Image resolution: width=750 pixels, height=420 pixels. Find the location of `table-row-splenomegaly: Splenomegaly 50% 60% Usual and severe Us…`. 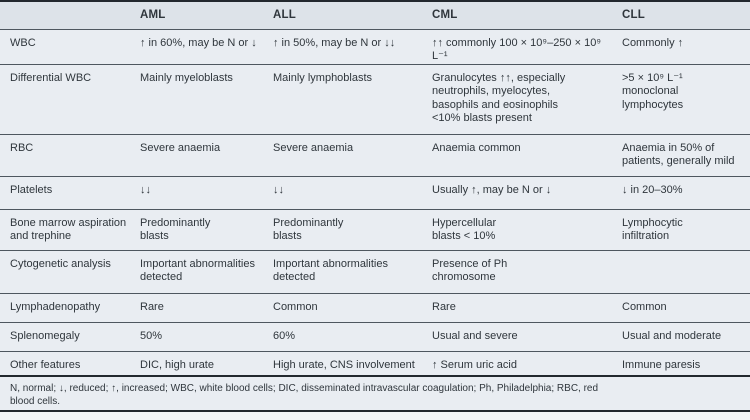

table-row-splenomegaly: Splenomegaly 50% 60% Usual and severe Us… is located at coordinates (375, 336).